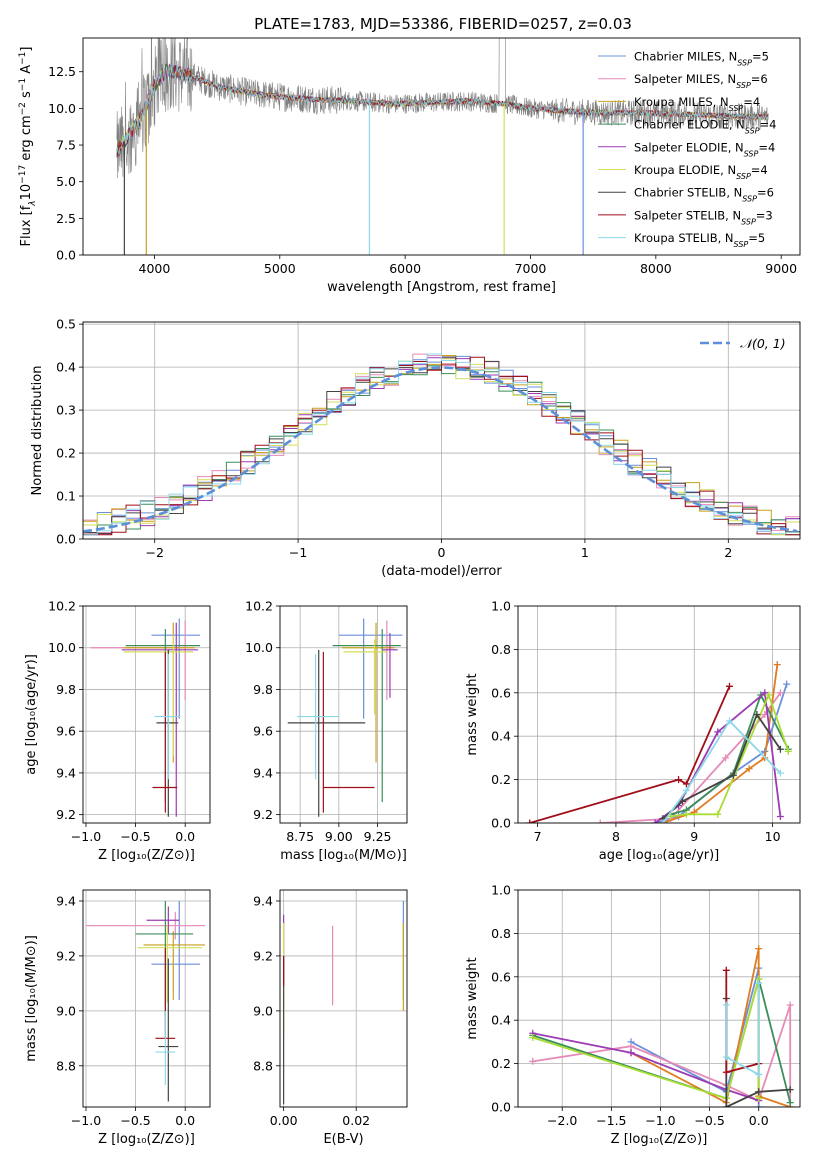 This screenshot has height=1170, width=819. I want to click on legend-entry: Salpeter STELIB, NSSP=3, so click(703, 217).